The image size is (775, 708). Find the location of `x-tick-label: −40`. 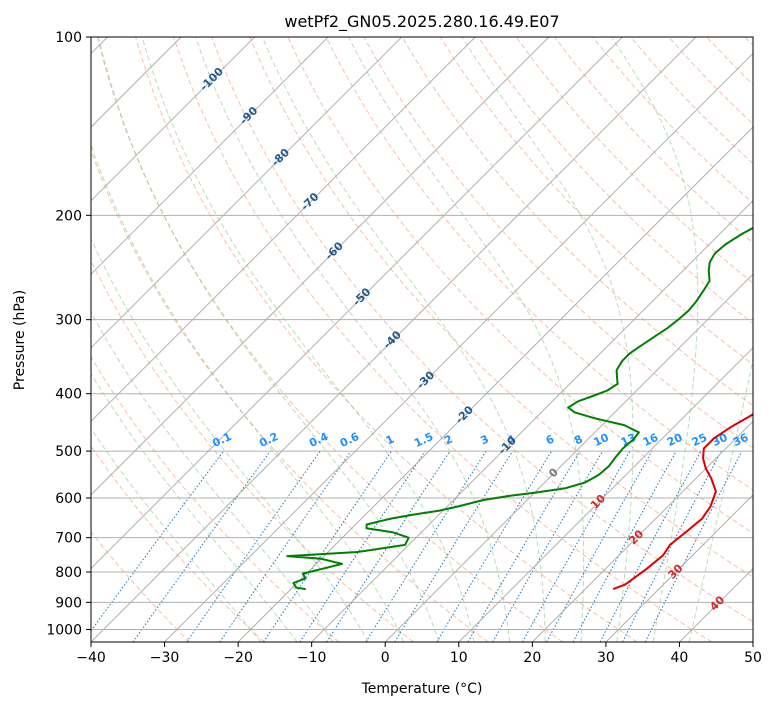

x-tick-label: −40 is located at coordinates (91, 658).